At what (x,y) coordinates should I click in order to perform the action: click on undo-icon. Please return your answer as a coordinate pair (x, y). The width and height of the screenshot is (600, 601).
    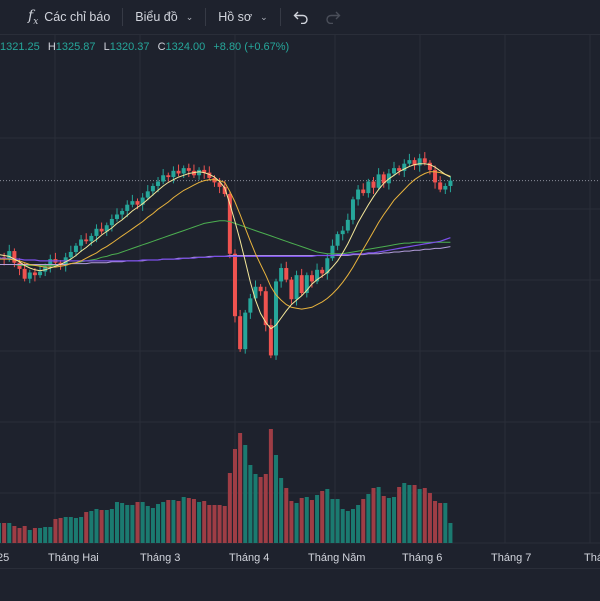
    Looking at the image, I should click on (300, 17).